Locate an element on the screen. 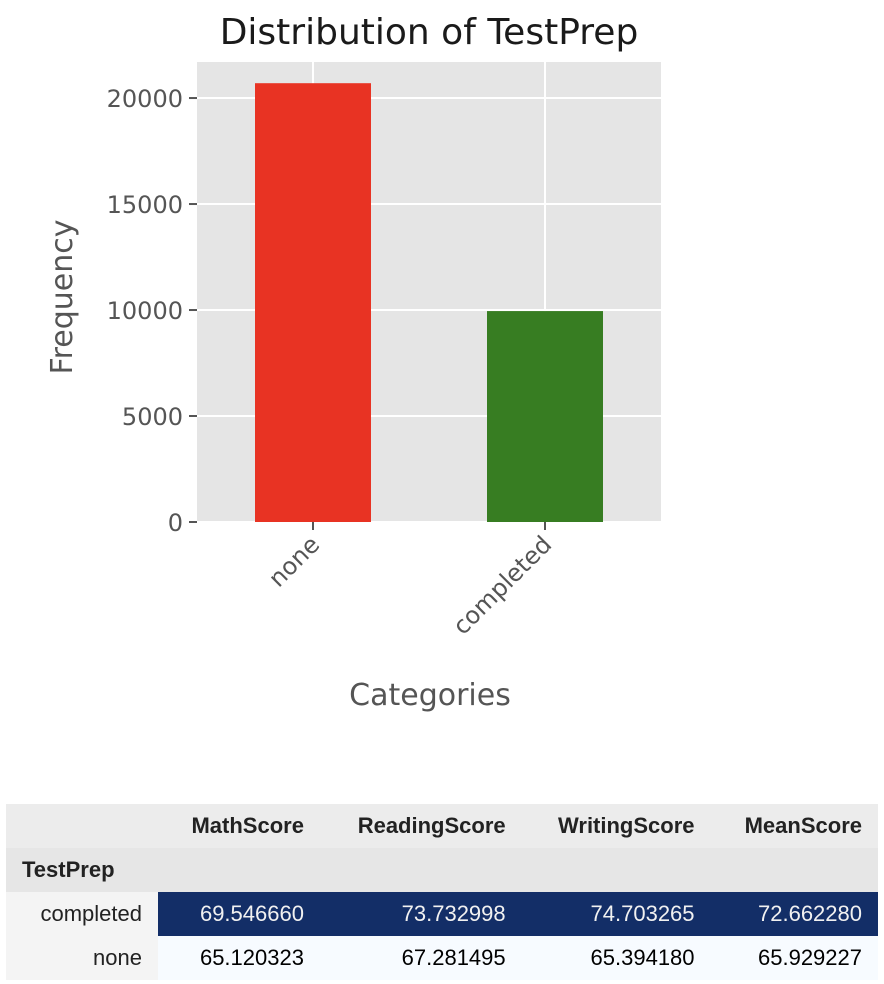 The width and height of the screenshot is (884, 984). x-axis-label: Categories is located at coordinates (430, 695).